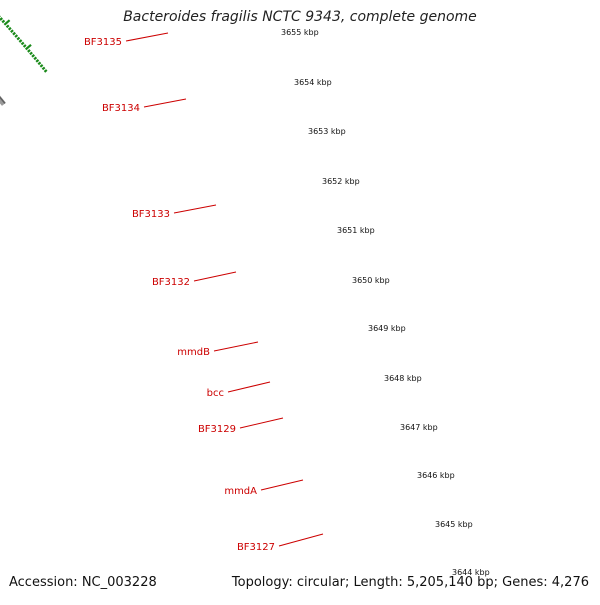 The width and height of the screenshot is (600, 605). I want to click on gene-label: BF3129, so click(217, 429).